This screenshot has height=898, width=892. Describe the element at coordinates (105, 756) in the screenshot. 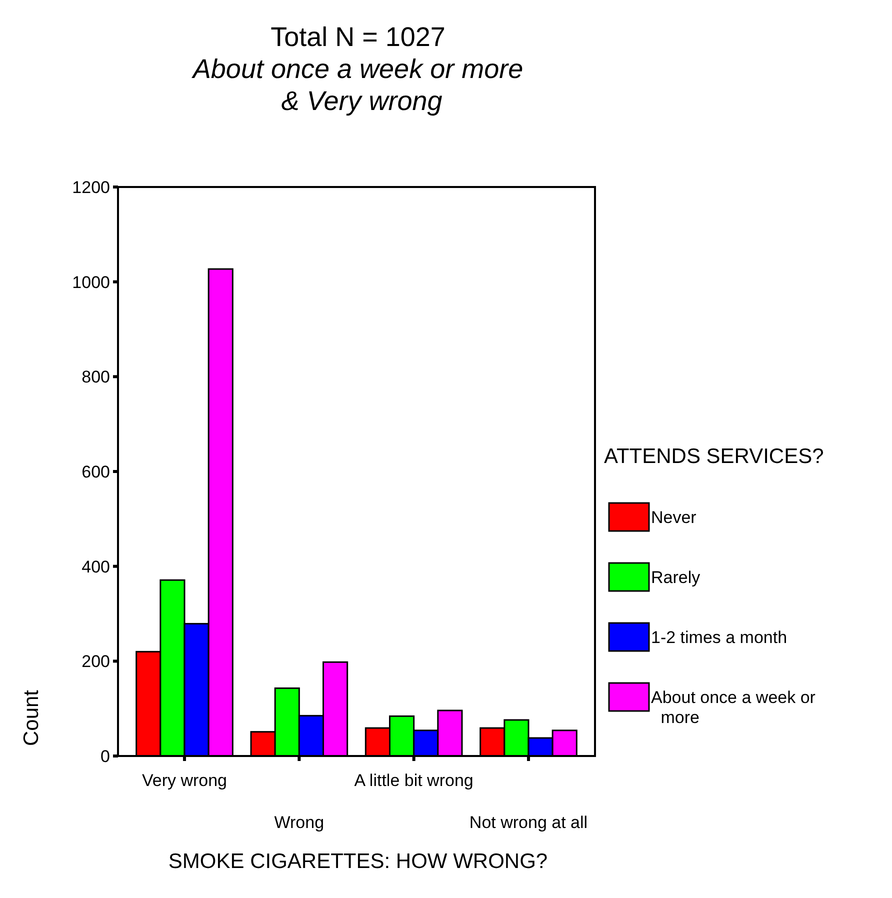

I see `y-tick-label: 0` at that location.